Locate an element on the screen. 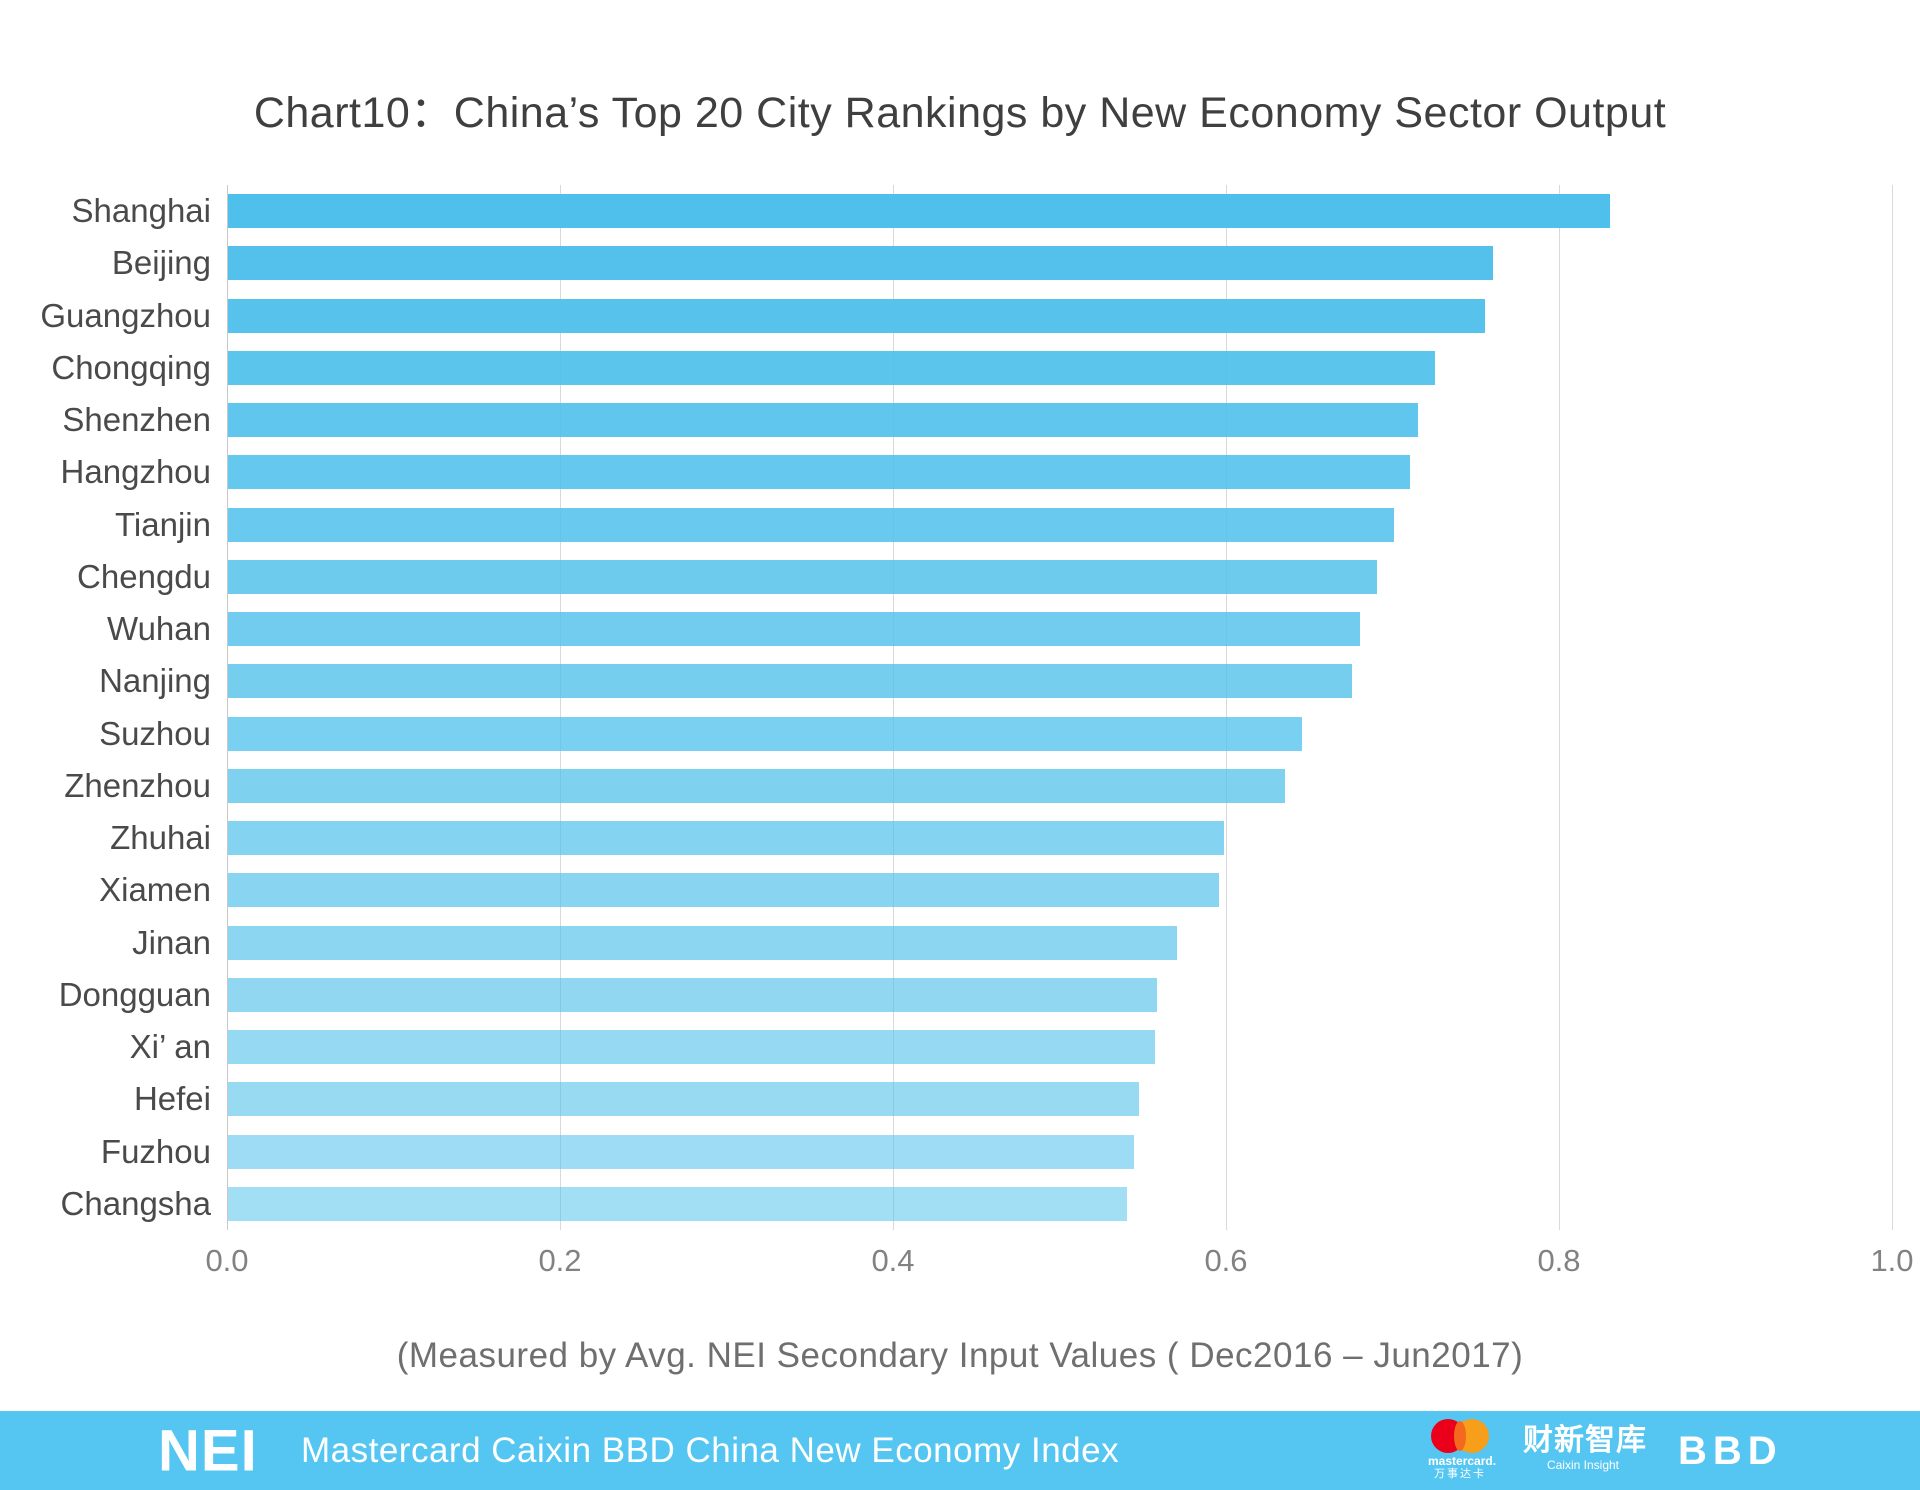 This screenshot has height=1490, width=1920. footer-logos: mastercard. 万事达卡 财新智库 Caixin Insight BBD is located at coordinates (1640, 1450).